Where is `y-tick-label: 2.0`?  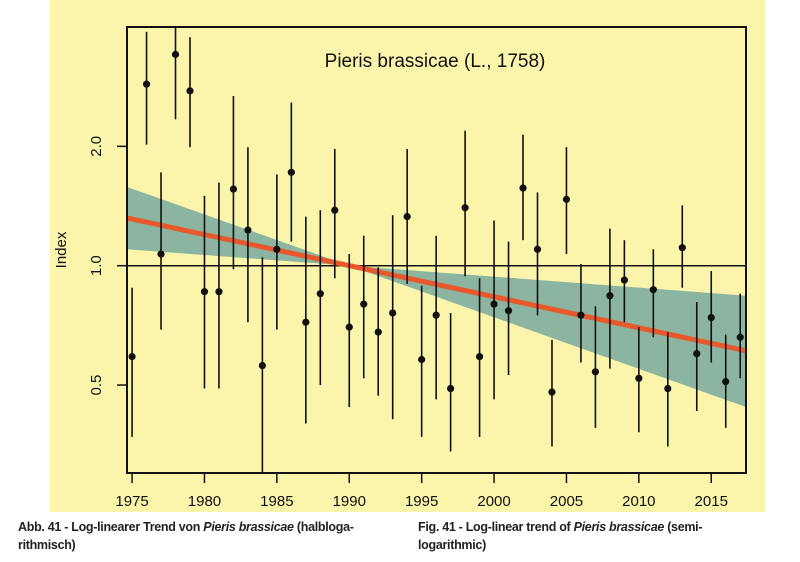
y-tick-label: 2.0 is located at coordinates (96, 146).